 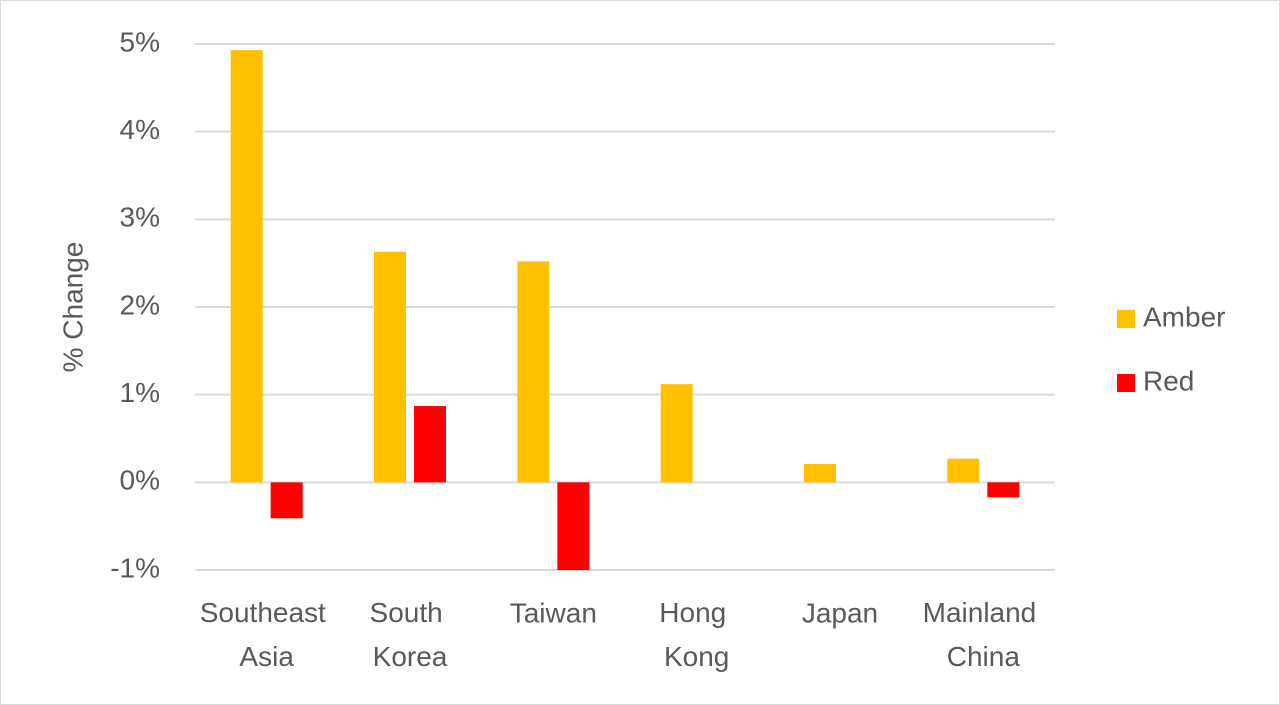 What do you see at coordinates (72, 307) in the screenshot?
I see `y-axis-title: % Change` at bounding box center [72, 307].